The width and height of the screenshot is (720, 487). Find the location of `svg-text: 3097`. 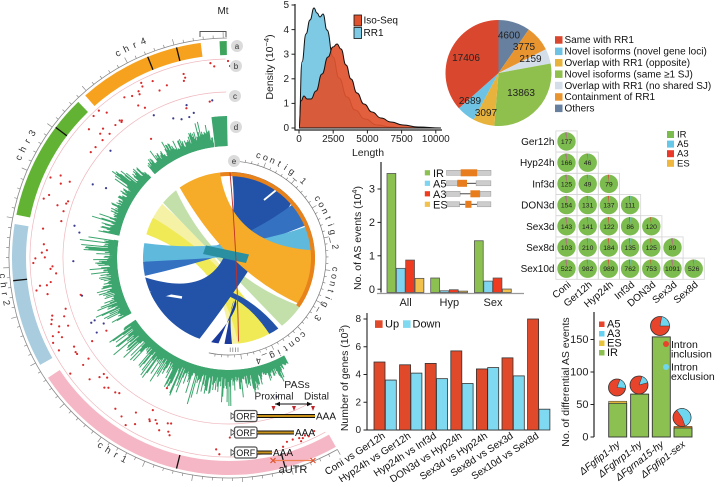

svg-text: 3097 is located at coordinates (486, 113).